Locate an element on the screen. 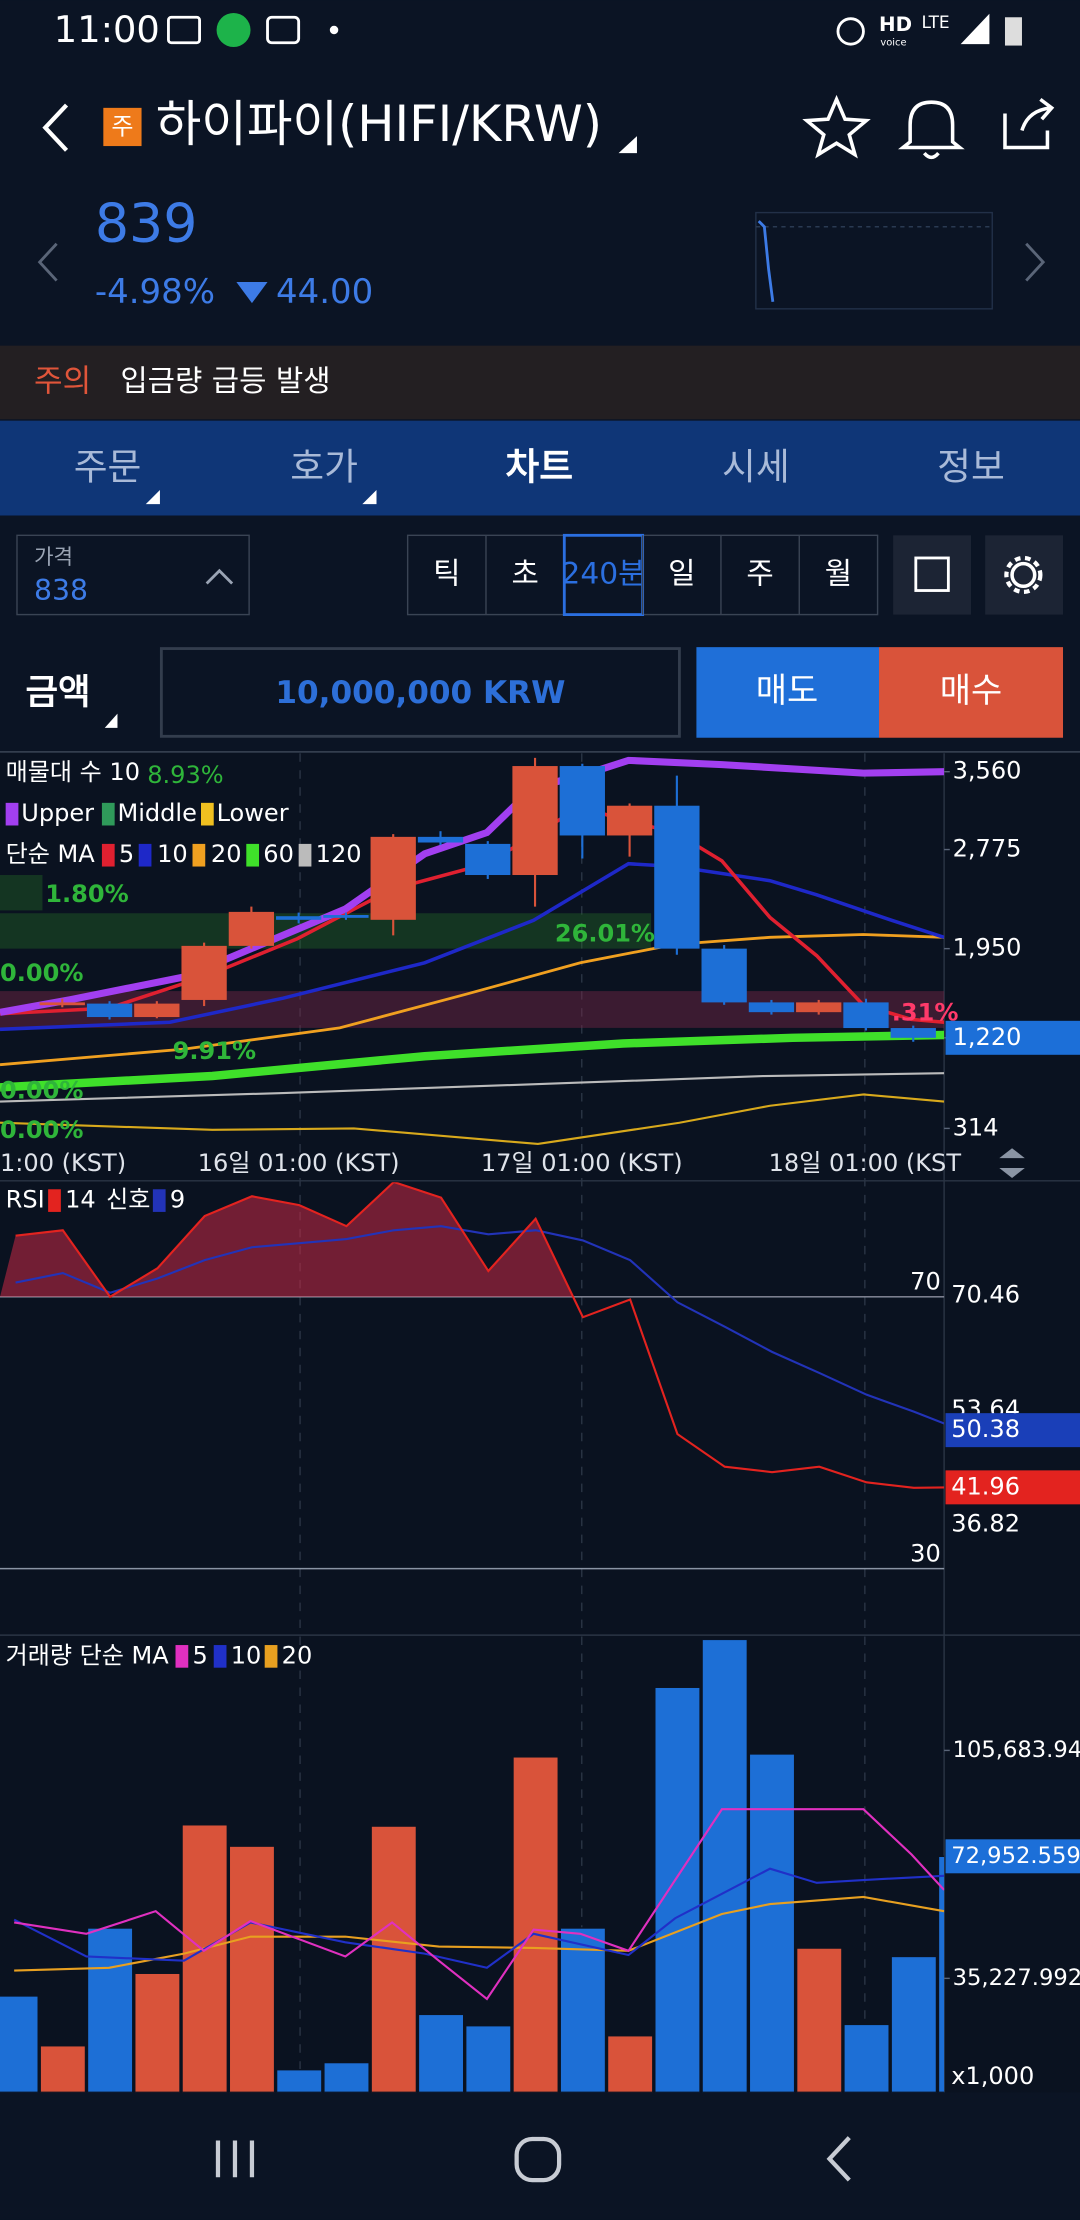  price-box is located at coordinates (133, 575).